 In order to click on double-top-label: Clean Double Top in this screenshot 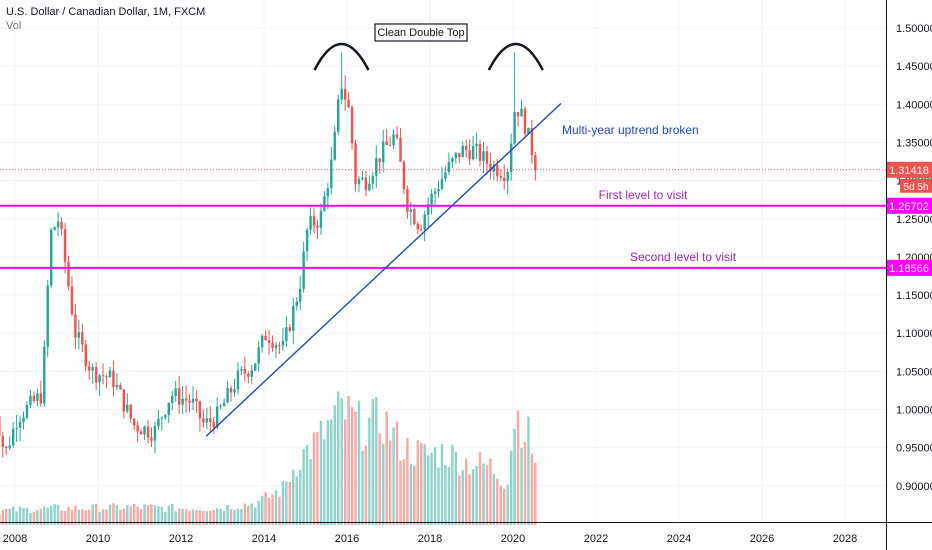, I will do `click(420, 33)`.